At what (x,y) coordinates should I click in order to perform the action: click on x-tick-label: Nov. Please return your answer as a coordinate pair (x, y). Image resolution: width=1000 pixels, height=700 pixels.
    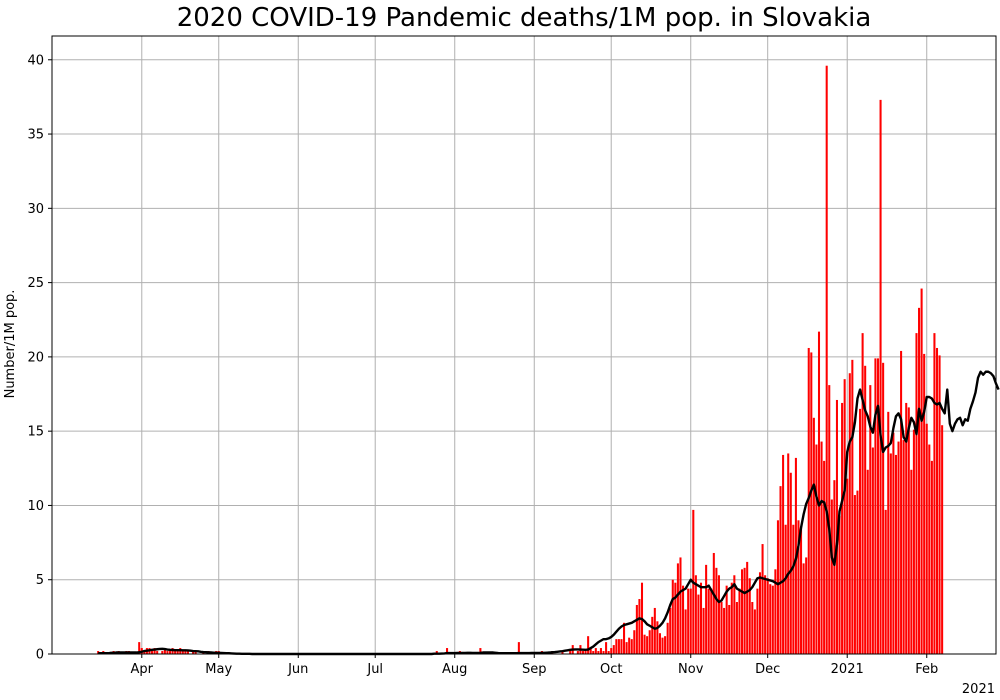
    Looking at the image, I should click on (691, 669).